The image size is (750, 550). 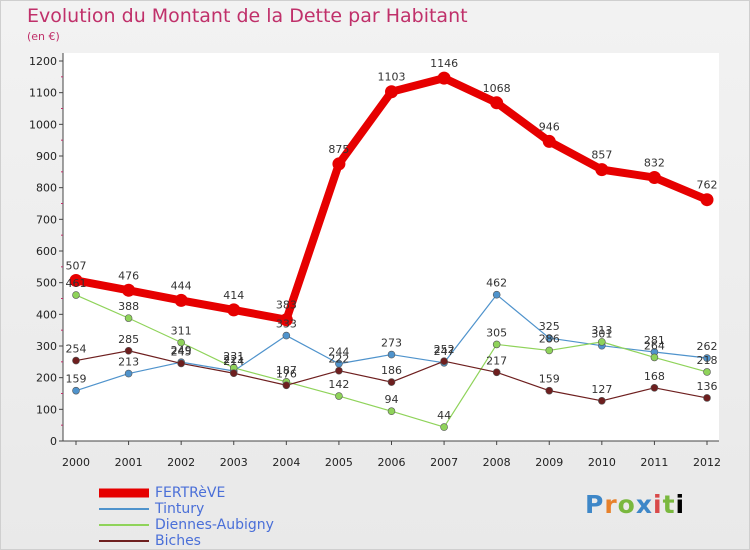 What do you see at coordinates (338, 352) in the screenshot?
I see `data-label: 244` at bounding box center [338, 352].